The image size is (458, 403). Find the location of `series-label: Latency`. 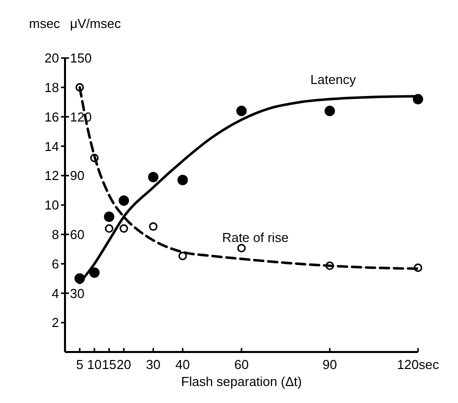

series-label: Latency is located at coordinates (333, 80).